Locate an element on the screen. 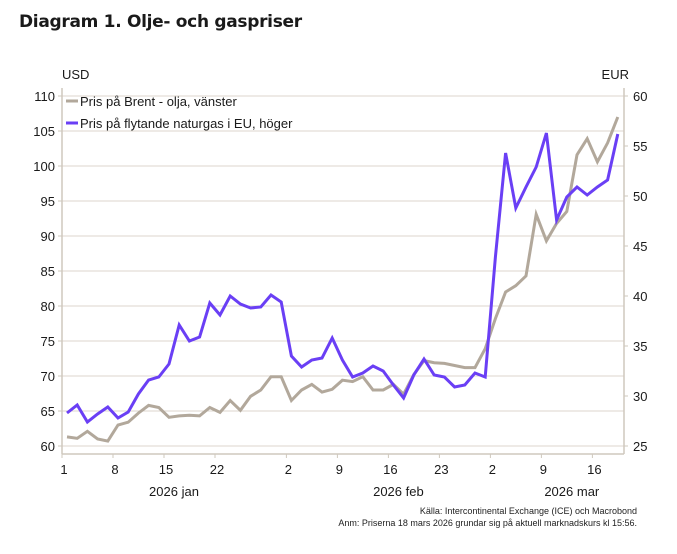  x-tick-label: 15 is located at coordinates (166, 469).